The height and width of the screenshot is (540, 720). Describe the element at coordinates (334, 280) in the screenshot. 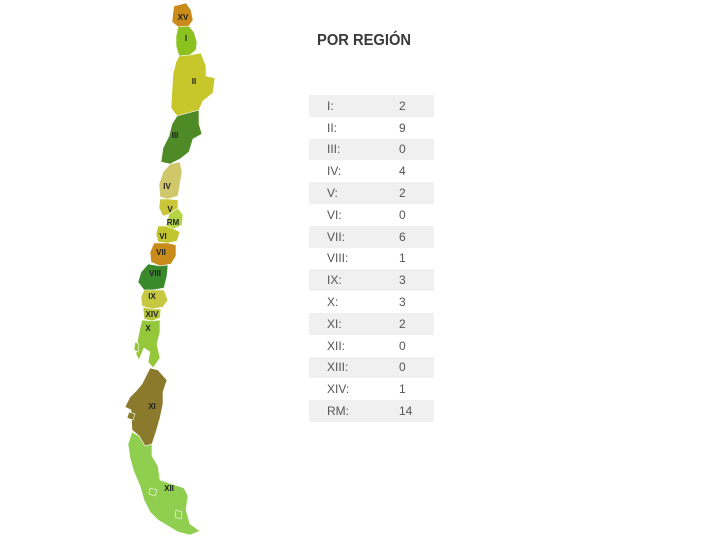

I see `region-code: IX:` at that location.